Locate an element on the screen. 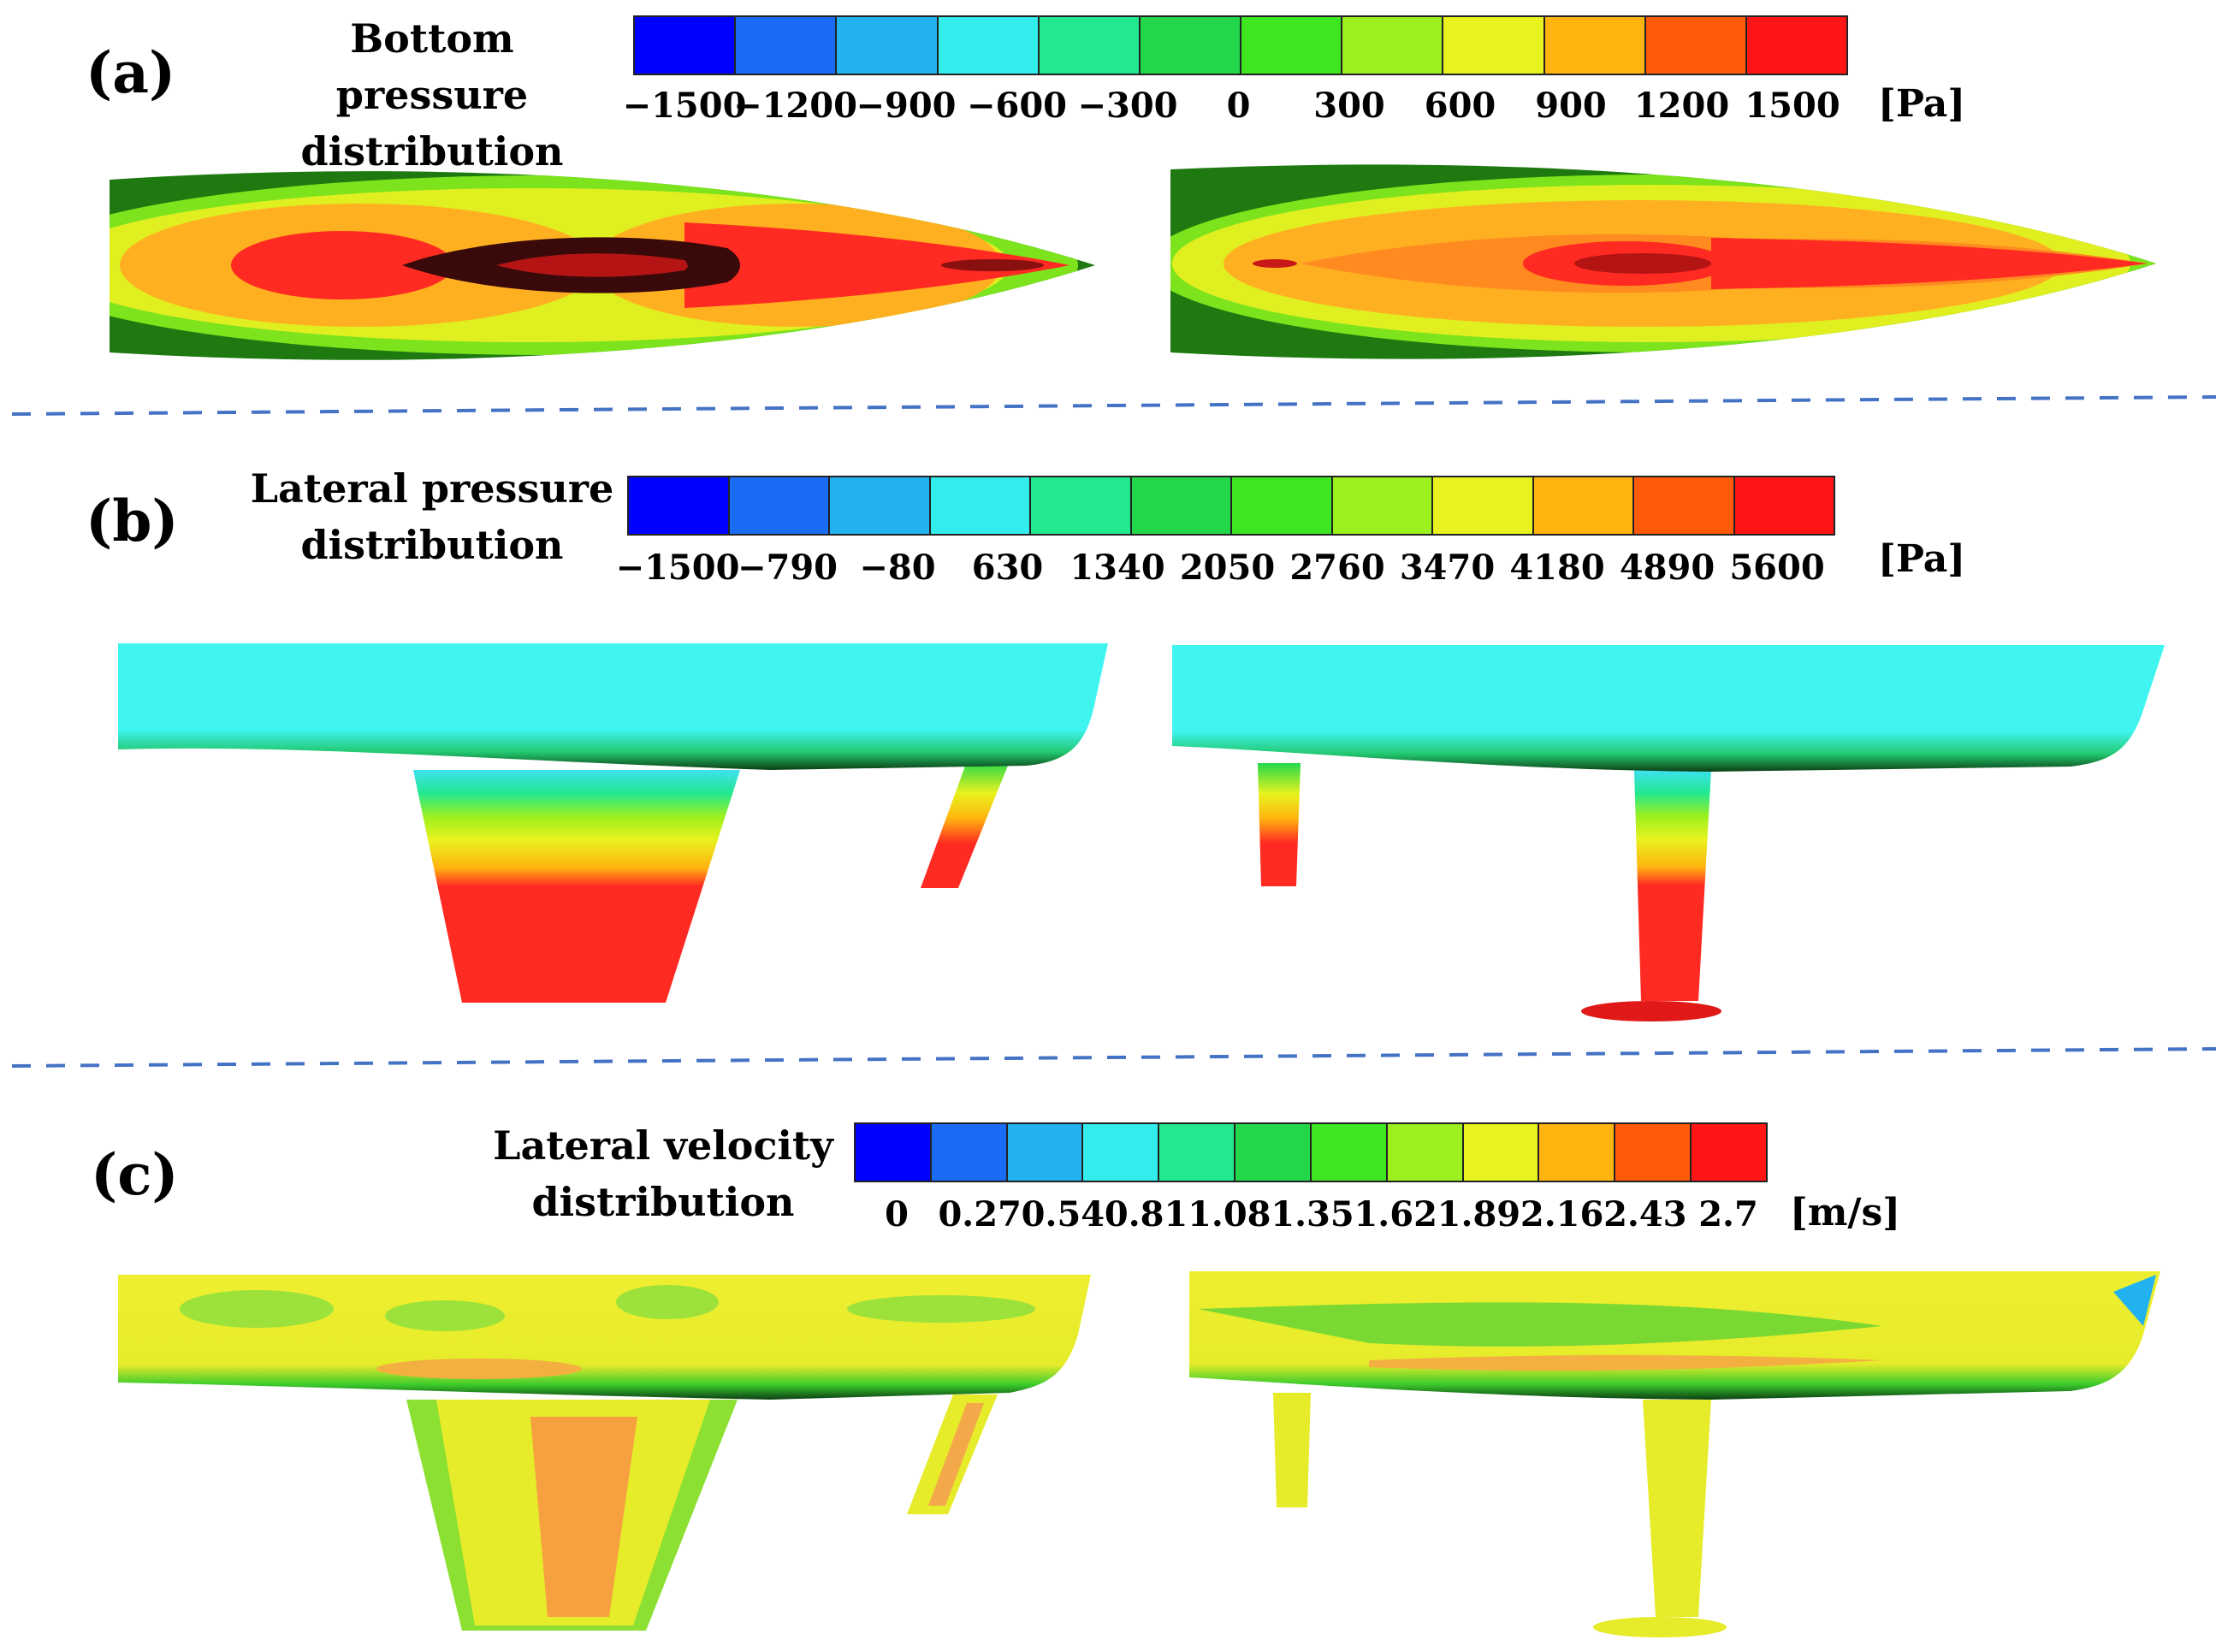  colorbar-tick-label: 3470 is located at coordinates (1447, 568).